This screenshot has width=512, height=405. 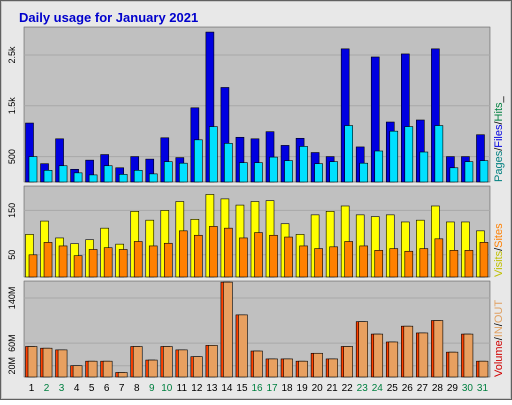 What do you see at coordinates (483, 388) in the screenshot?
I see `day-label-31: 31` at bounding box center [483, 388].